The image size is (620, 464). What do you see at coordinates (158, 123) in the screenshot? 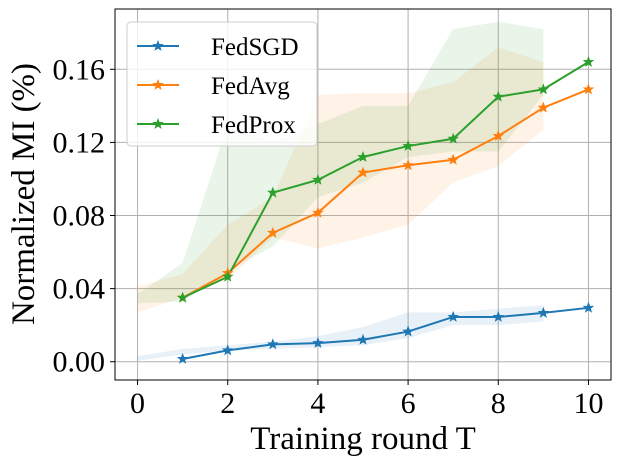
I see `legend-marker-fedprox` at bounding box center [158, 123].